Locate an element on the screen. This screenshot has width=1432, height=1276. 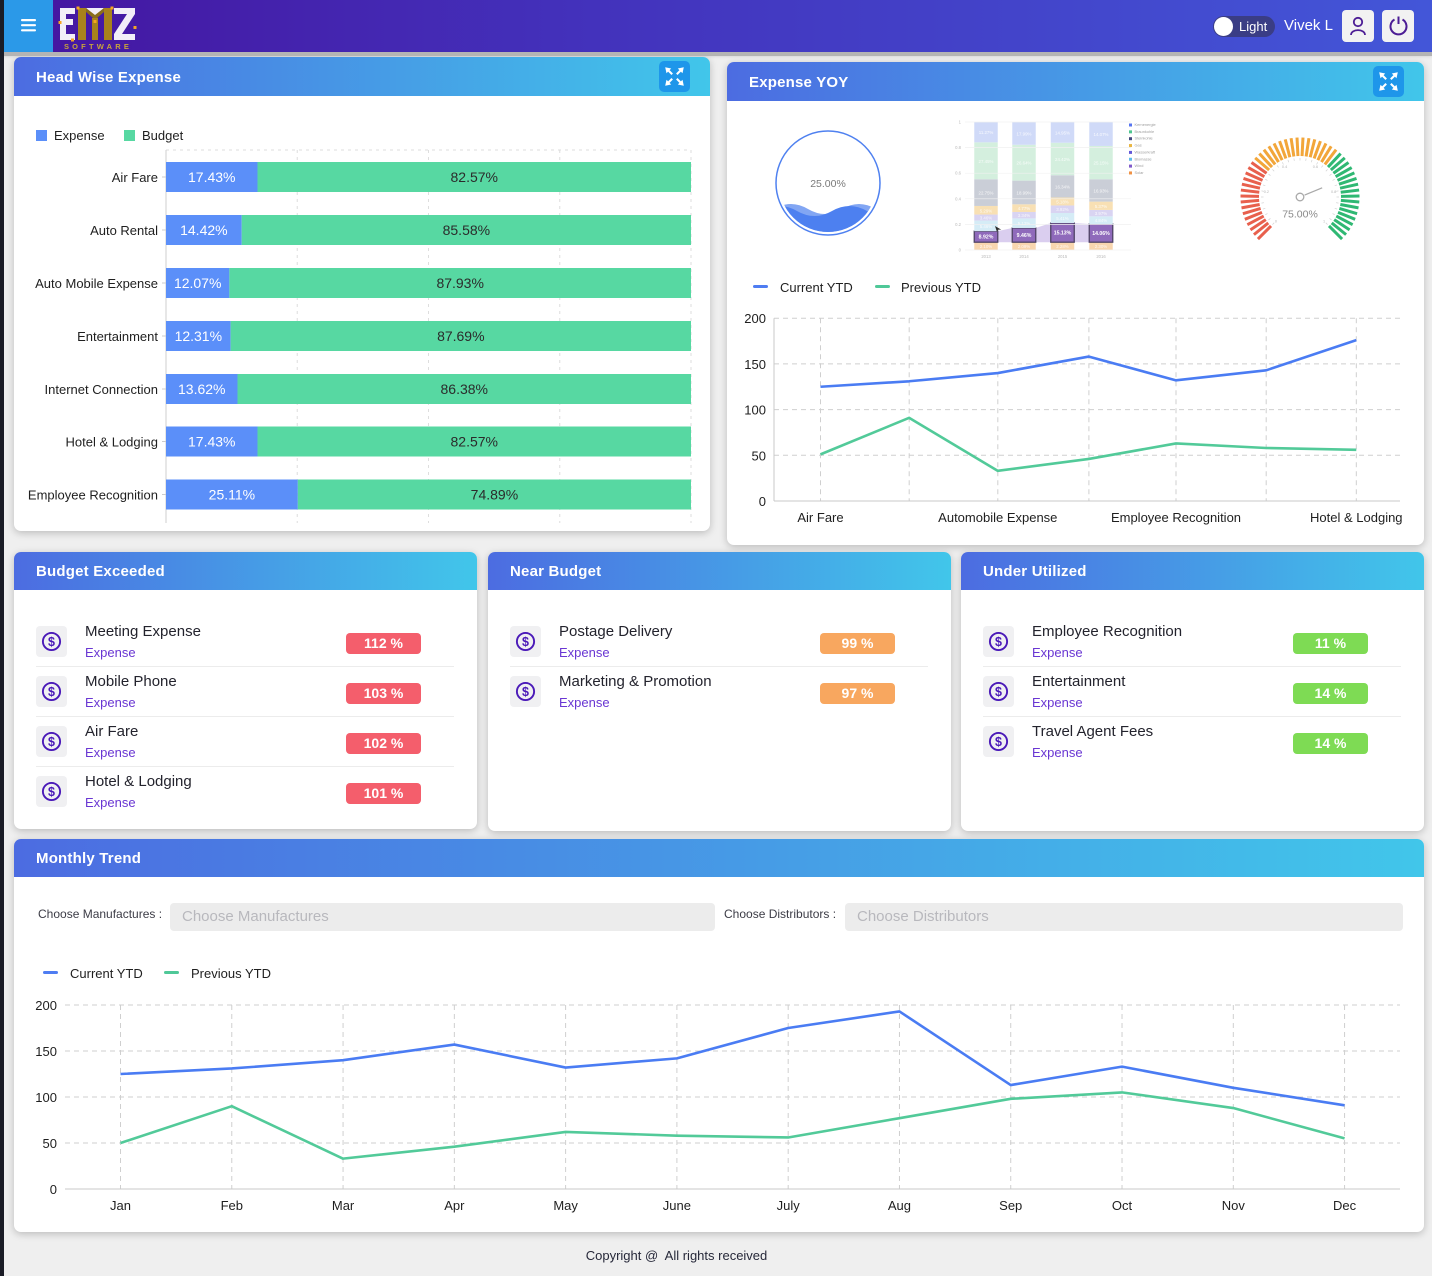
svg-text: Aug is located at coordinates (899, 1205).